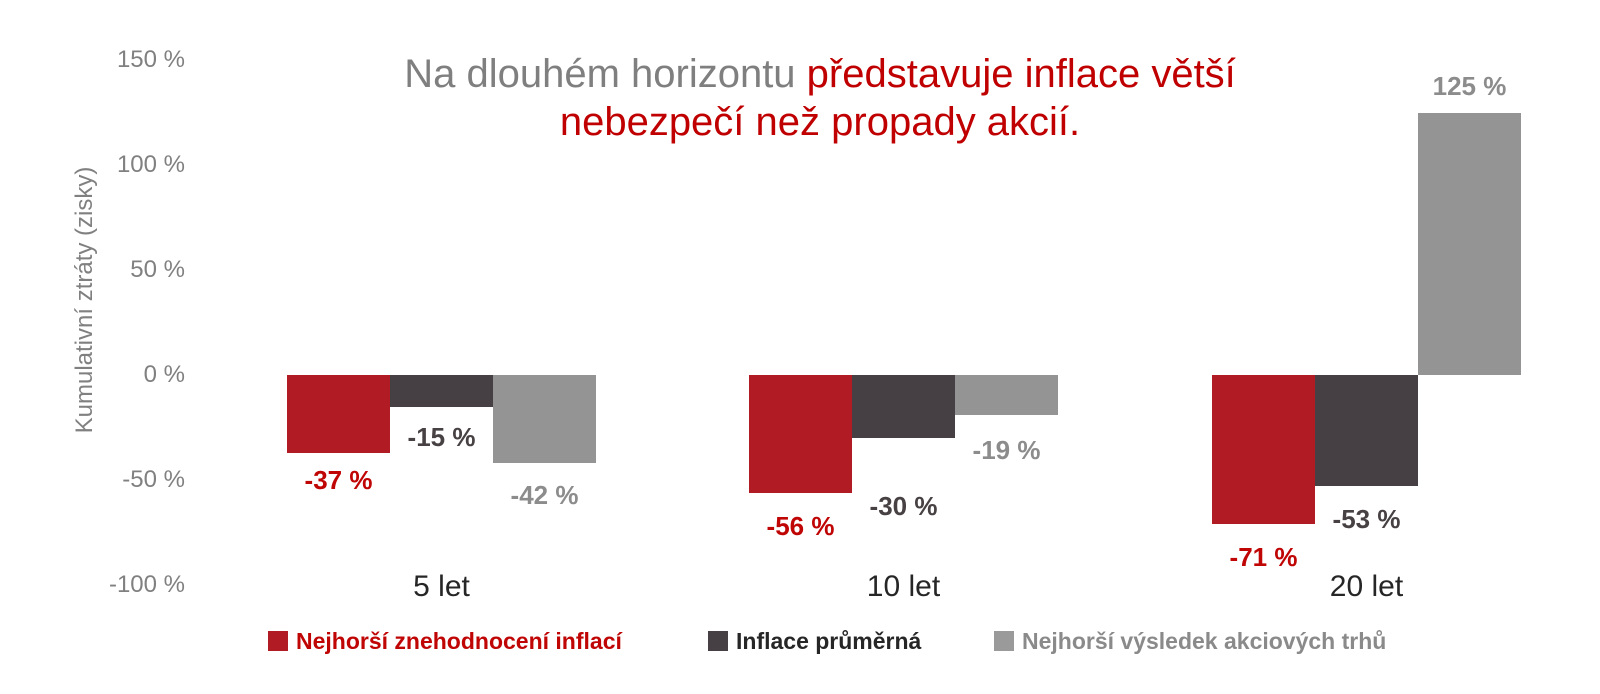 This screenshot has width=1600, height=694. I want to click on bar-equity-worst-20-let, so click(1469, 243).